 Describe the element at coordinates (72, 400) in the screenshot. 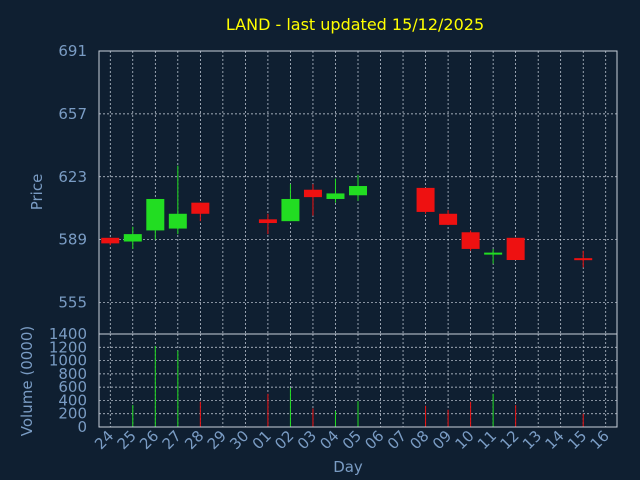

I see `volume-tick-label: 400` at that location.